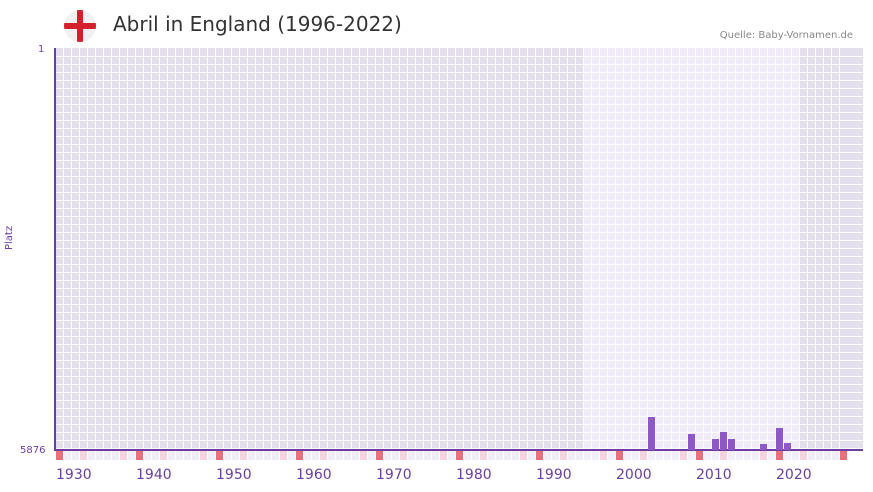  What do you see at coordinates (715, 444) in the screenshot?
I see `bar-2012` at bounding box center [715, 444].